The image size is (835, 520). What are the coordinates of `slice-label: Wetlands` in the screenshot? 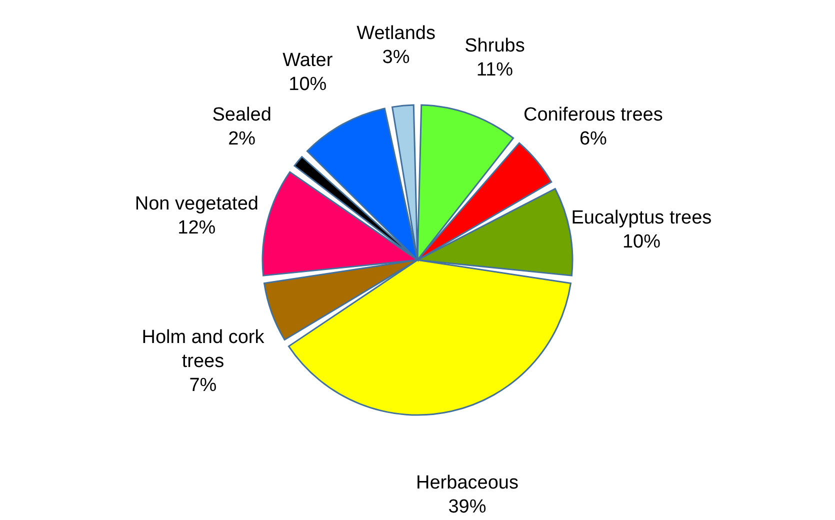 It's located at (396, 33).